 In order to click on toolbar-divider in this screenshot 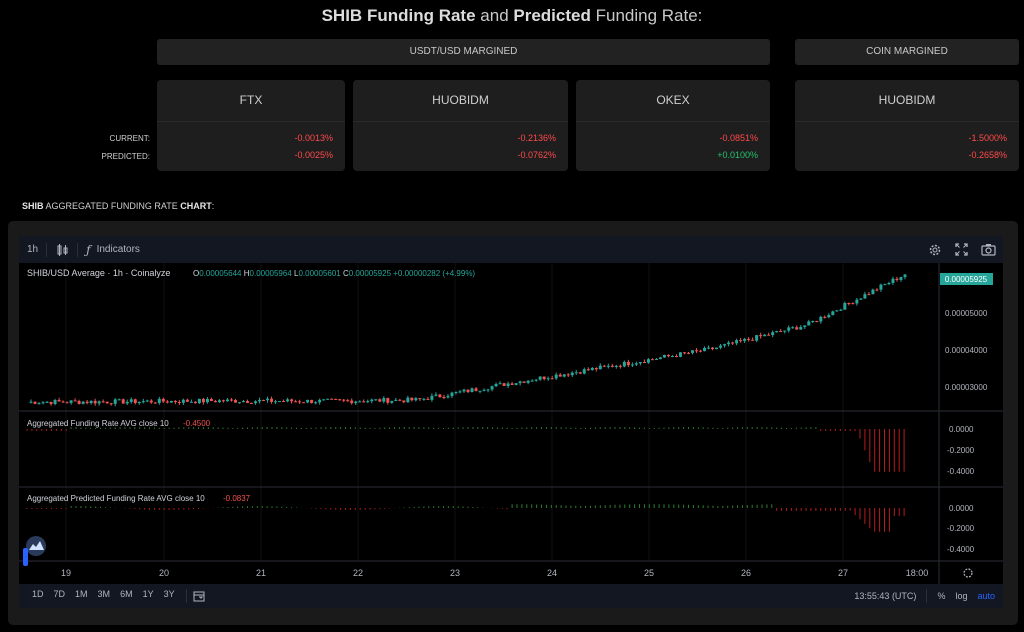, I will do `click(47, 249)`.